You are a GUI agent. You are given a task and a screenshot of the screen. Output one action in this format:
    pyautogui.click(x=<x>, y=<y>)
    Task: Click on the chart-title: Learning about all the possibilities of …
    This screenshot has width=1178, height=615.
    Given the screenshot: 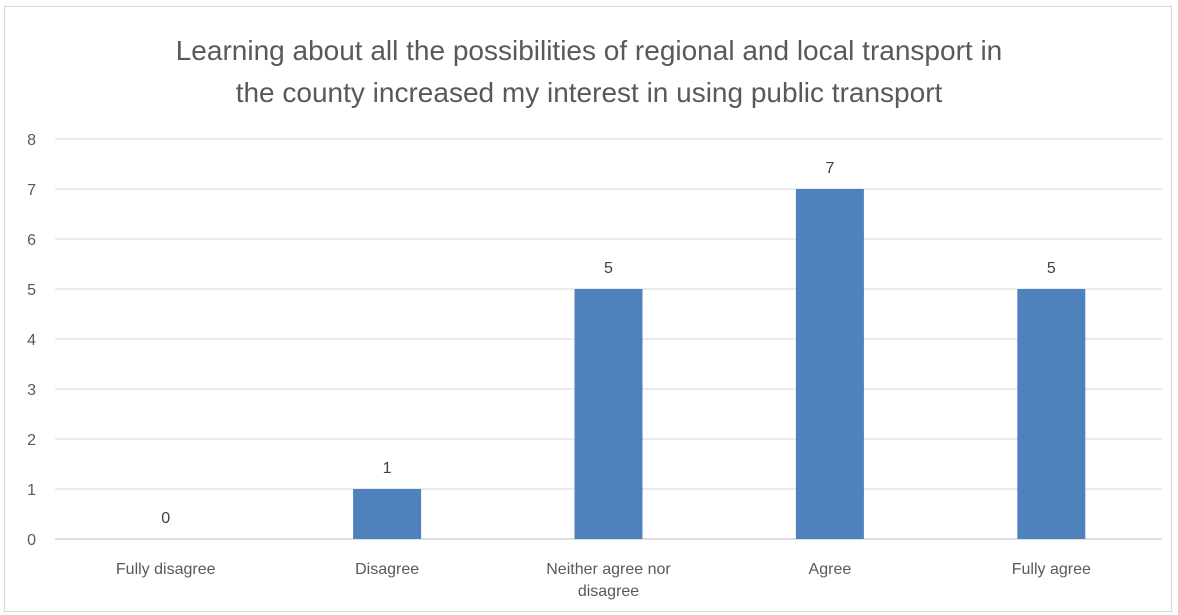 What is the action you would take?
    pyautogui.click(x=589, y=72)
    